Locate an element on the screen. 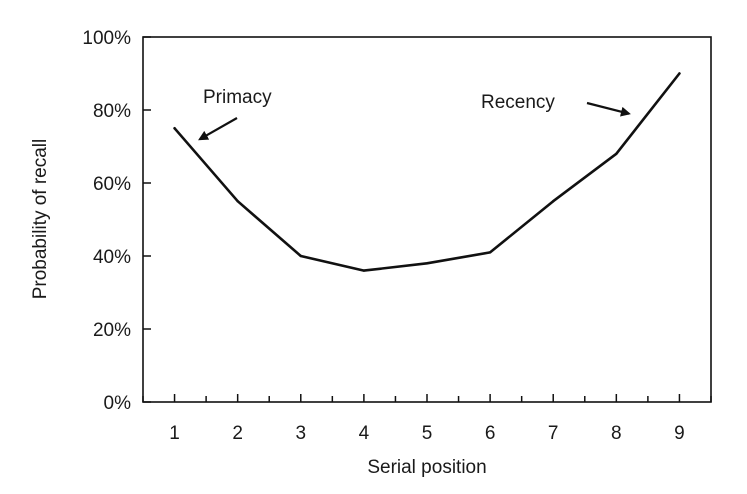  y-tick-label: 0% is located at coordinates (118, 403).